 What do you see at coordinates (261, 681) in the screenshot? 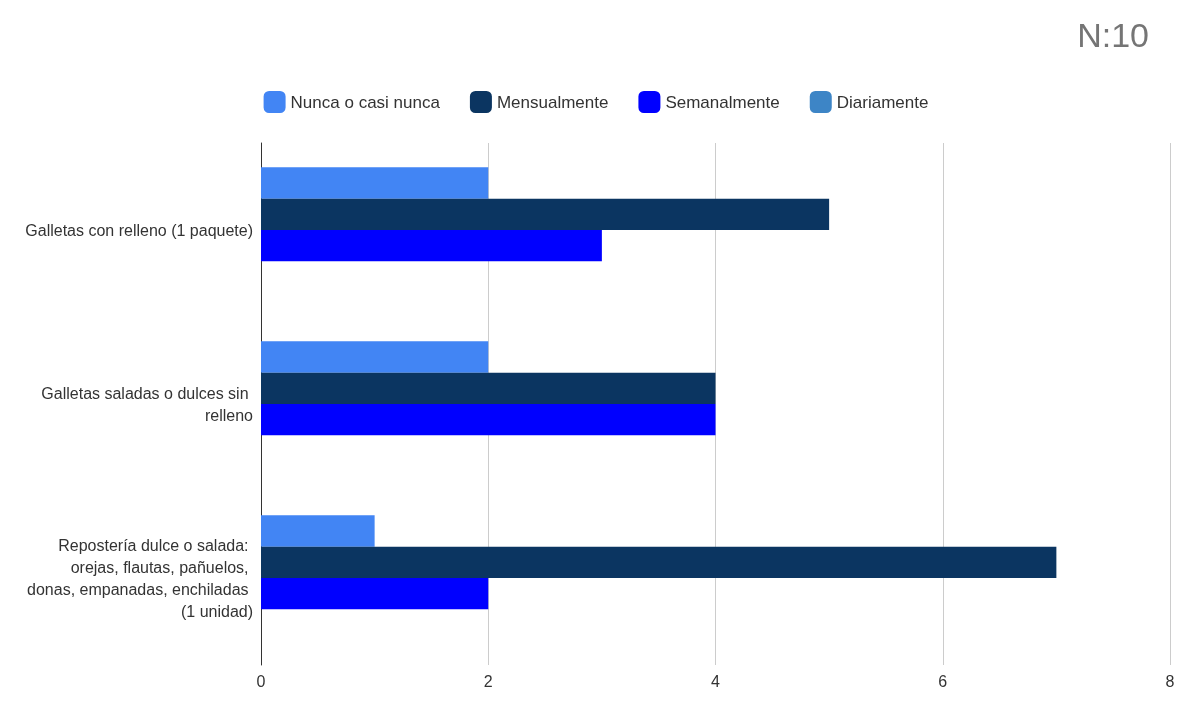
I see `x-tick-label: 0` at bounding box center [261, 681].